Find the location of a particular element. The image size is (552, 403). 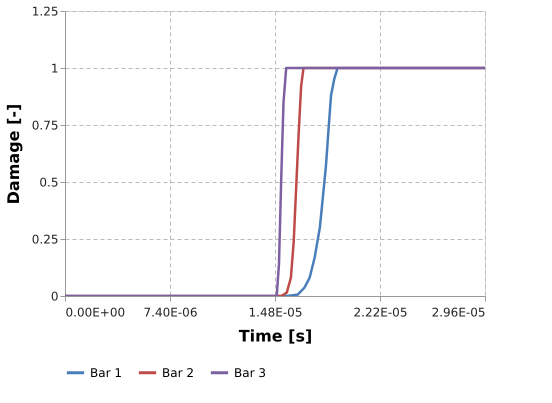

x-tick-label: 7.40E-06 is located at coordinates (171, 313).